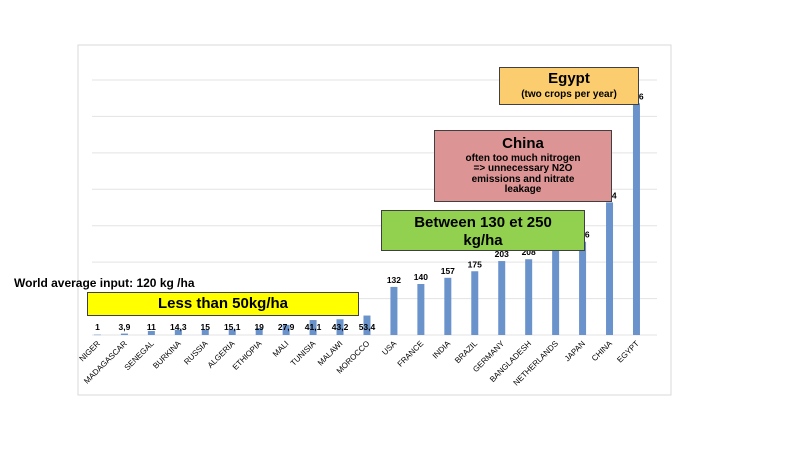 This screenshot has width=800, height=450. Describe the element at coordinates (90, 351) in the screenshot. I see `x-tick-niger: NIGER` at that location.